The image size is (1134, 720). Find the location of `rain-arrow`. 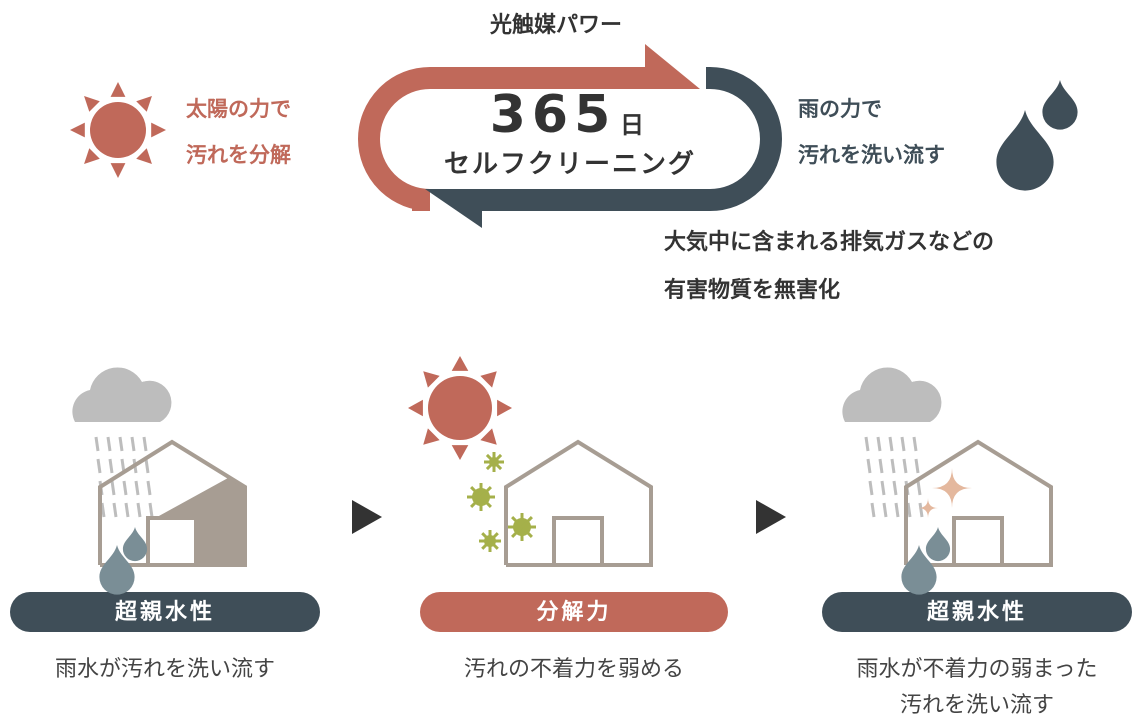

rain-arrow is located at coordinates (630, 139).